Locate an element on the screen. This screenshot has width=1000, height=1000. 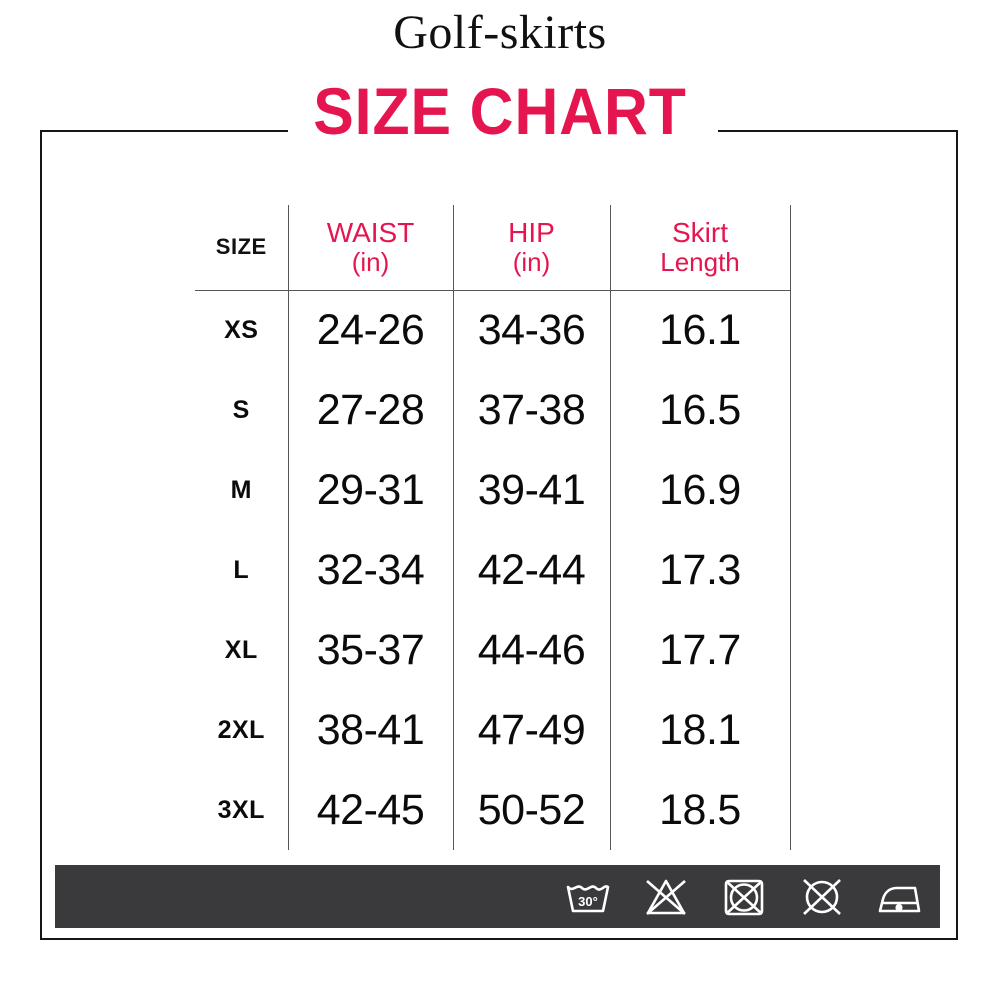
cell-hip: 50-52 is located at coordinates (531, 810).